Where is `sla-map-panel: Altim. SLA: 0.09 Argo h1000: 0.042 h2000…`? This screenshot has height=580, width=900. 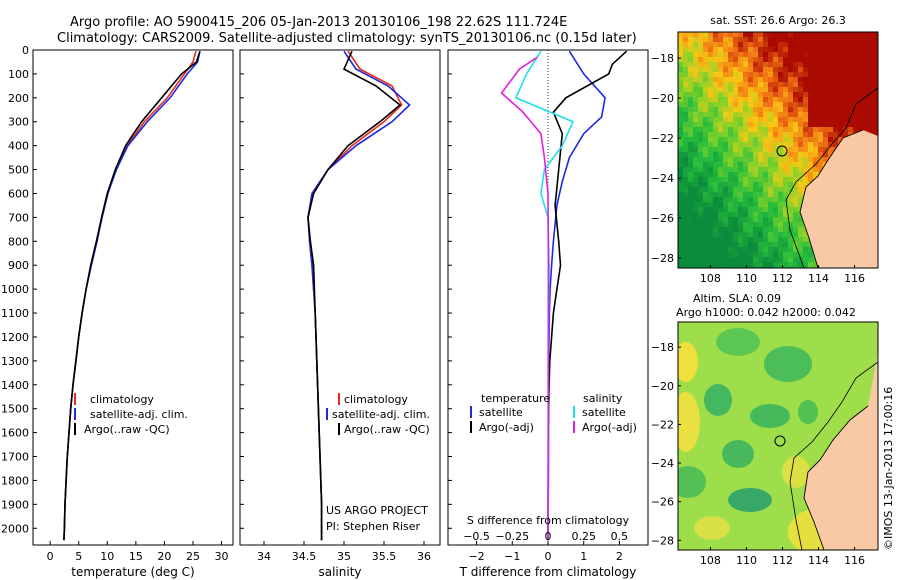 sla-map-panel: Altim. SLA: 0.09 Argo h1000: 0.042 h2000… is located at coordinates (765, 429).